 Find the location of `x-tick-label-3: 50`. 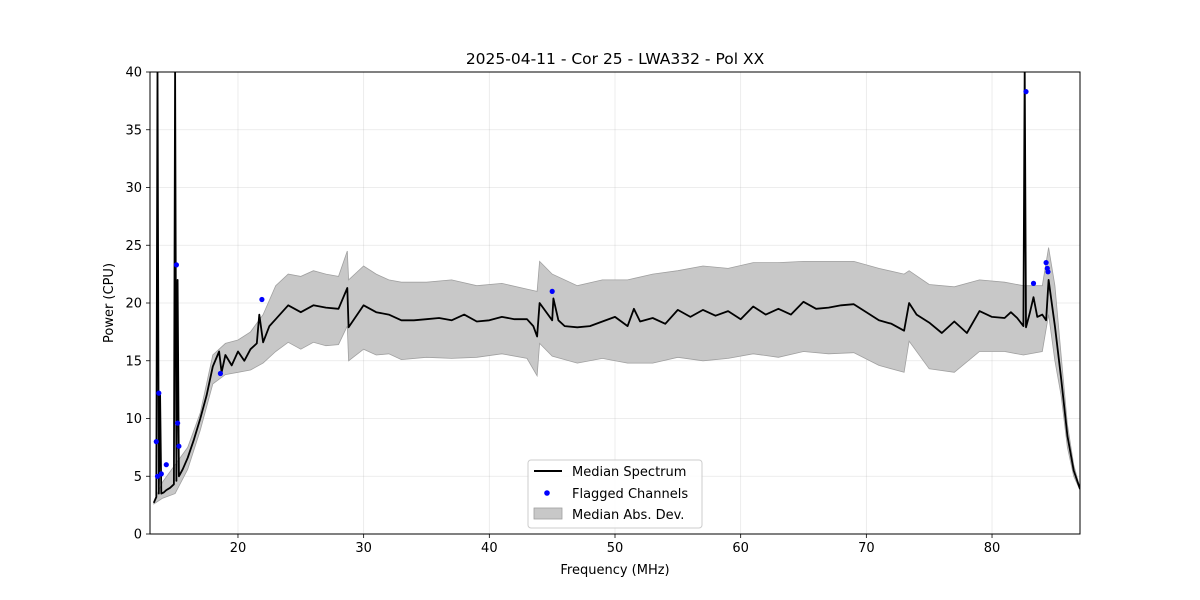

x-tick-label-3: 50 is located at coordinates (615, 548).